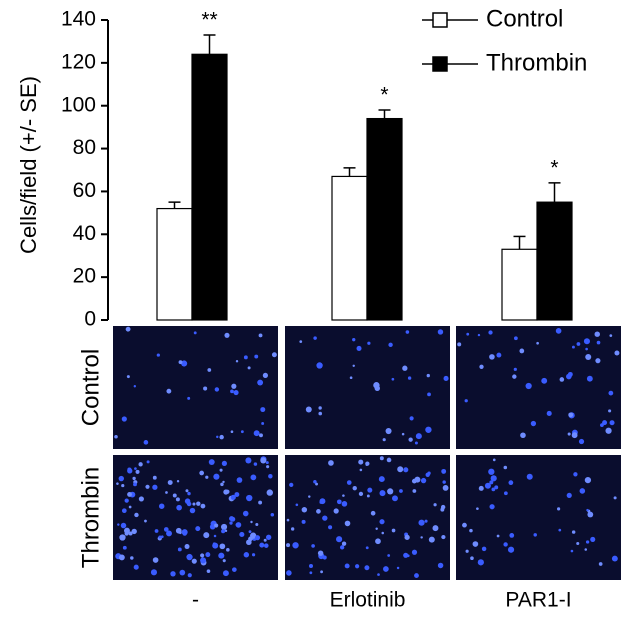 This screenshot has height=619, width=629. What do you see at coordinates (554, 167) in the screenshot?
I see `significance-label: *` at bounding box center [554, 167].